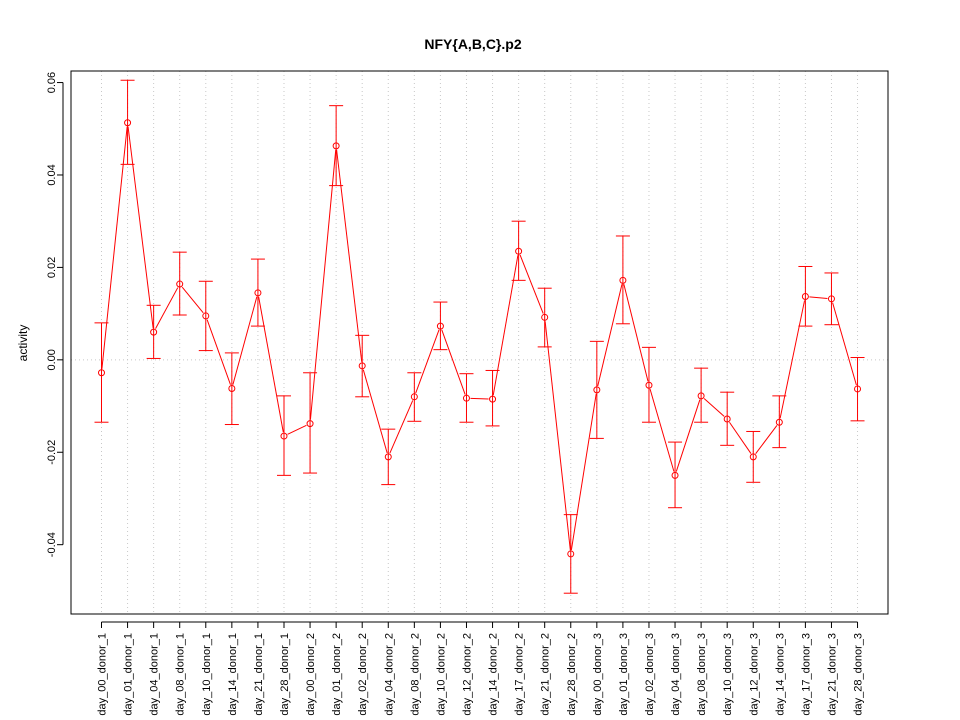 The width and height of the screenshot is (960, 720). Describe the element at coordinates (728, 674) in the screenshot. I see `x-tick-label: day_10_donor_3` at that location.